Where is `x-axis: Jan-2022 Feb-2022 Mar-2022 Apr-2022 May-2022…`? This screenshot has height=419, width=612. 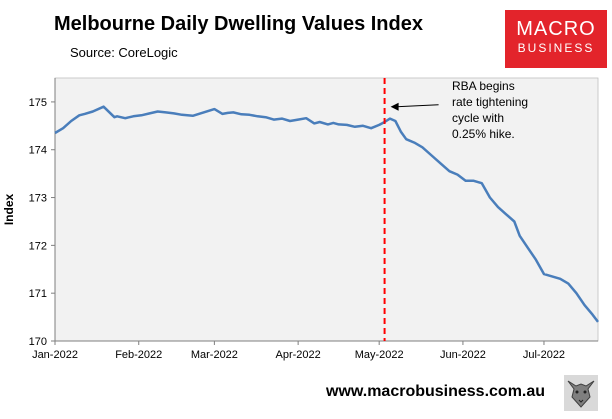
x-axis: Jan-2022 Feb-2022 Mar-2022 Apr-2022 May-2022… is located at coordinates (315, 350).